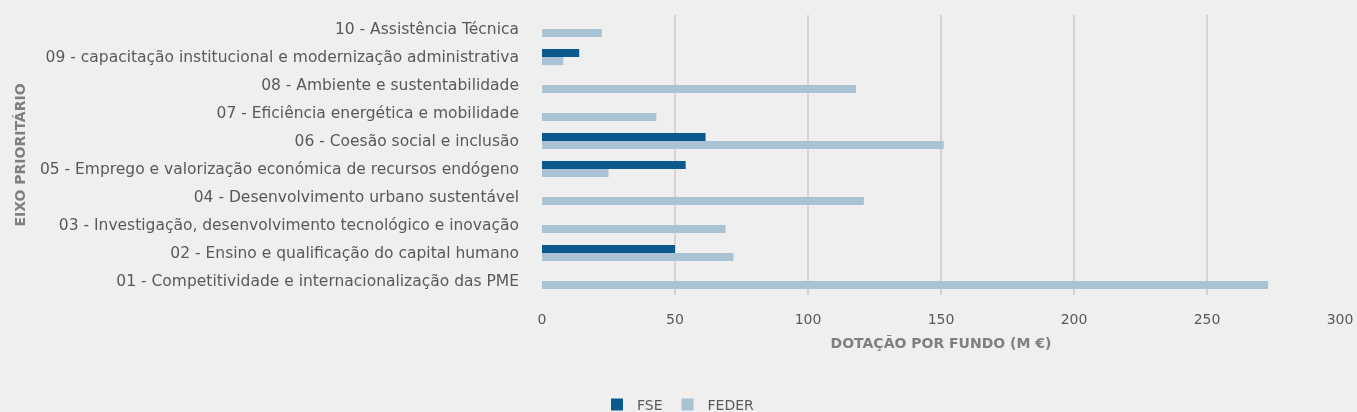  What do you see at coordinates (344, 253) in the screenshot?
I see `y-tick-label: 02 - Ensino e qualificação do capital humano` at bounding box center [344, 253].